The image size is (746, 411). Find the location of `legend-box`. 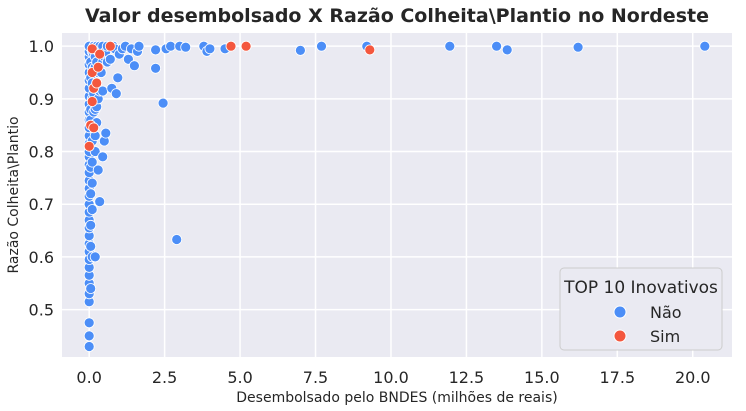

legend-box is located at coordinates (641, 309).